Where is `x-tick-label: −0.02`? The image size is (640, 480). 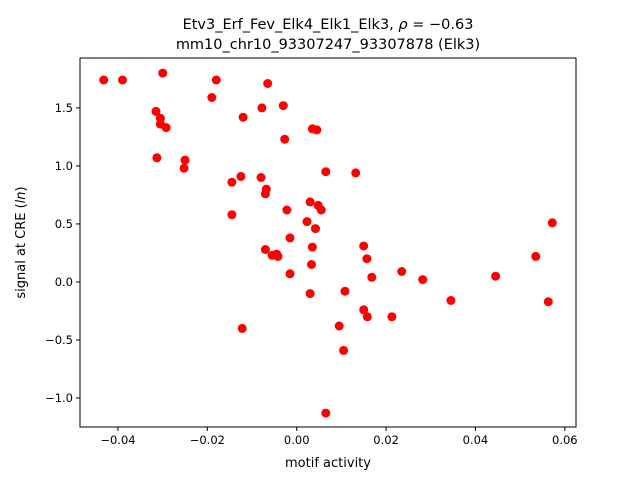 x-tick-label: −0.02 is located at coordinates (207, 440).